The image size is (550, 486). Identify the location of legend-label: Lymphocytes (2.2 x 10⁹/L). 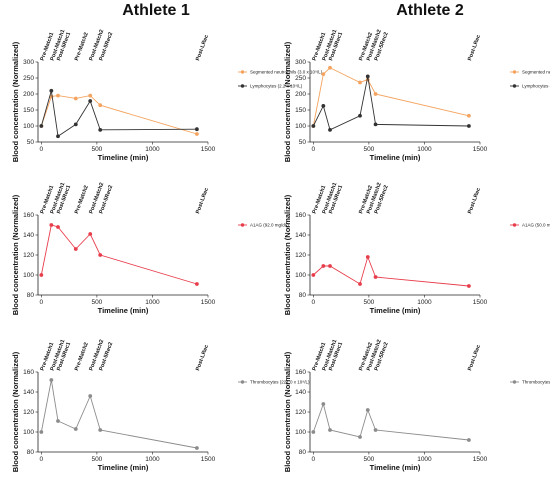
(276, 86).